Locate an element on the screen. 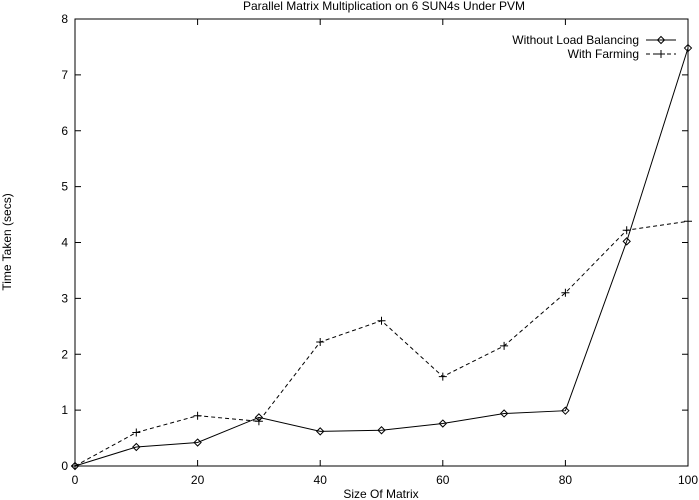  x-tick-label: 20 is located at coordinates (198, 480).